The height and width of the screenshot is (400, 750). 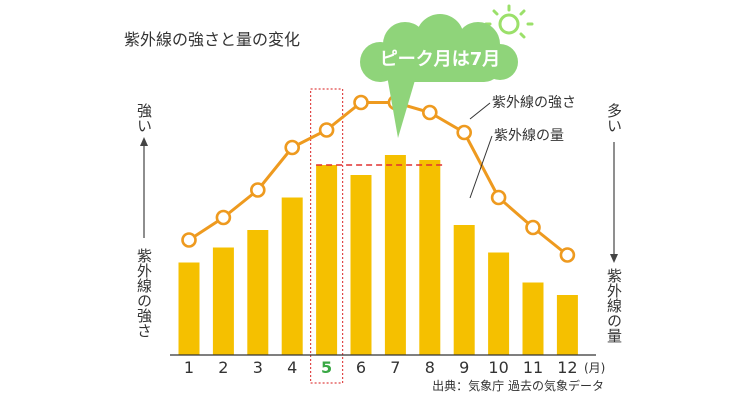 What do you see at coordinates (481, 167) in the screenshot?
I see `bar-series-label-pointer` at bounding box center [481, 167].